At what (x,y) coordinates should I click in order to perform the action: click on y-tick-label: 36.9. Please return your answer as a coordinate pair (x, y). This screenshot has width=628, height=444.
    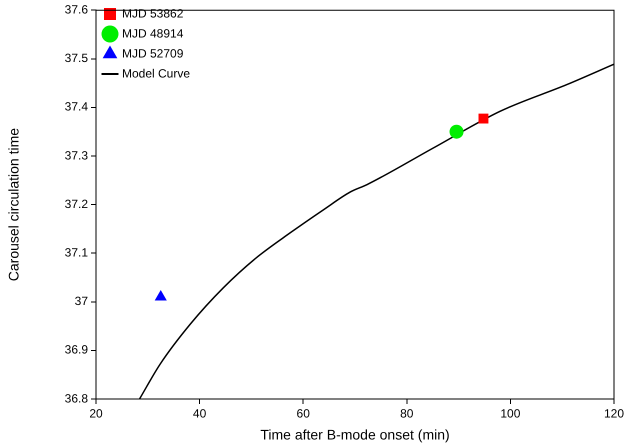
    Looking at the image, I should click on (76, 349).